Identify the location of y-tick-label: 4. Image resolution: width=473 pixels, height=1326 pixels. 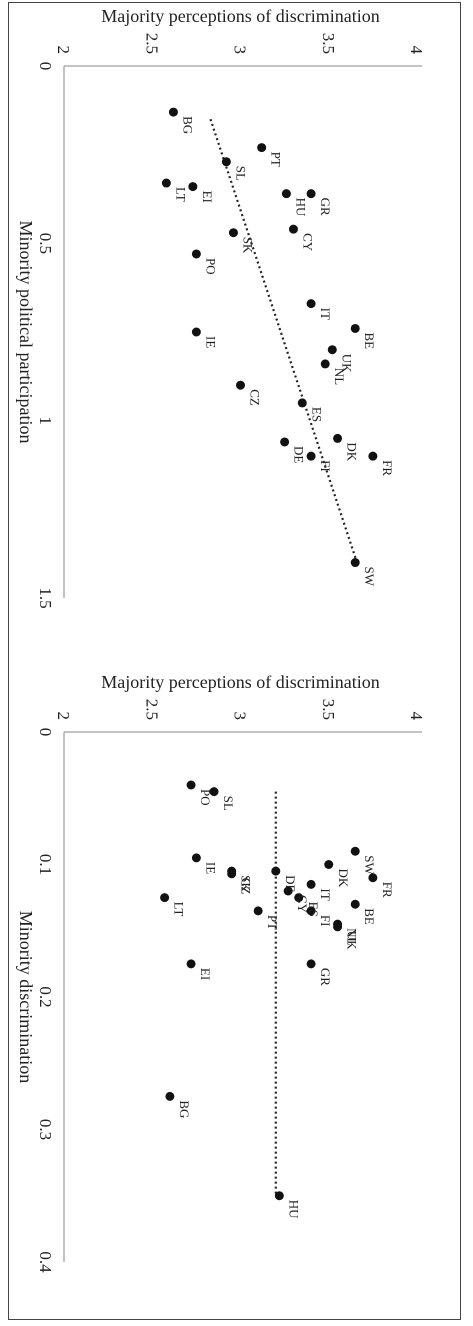
(416, 716).